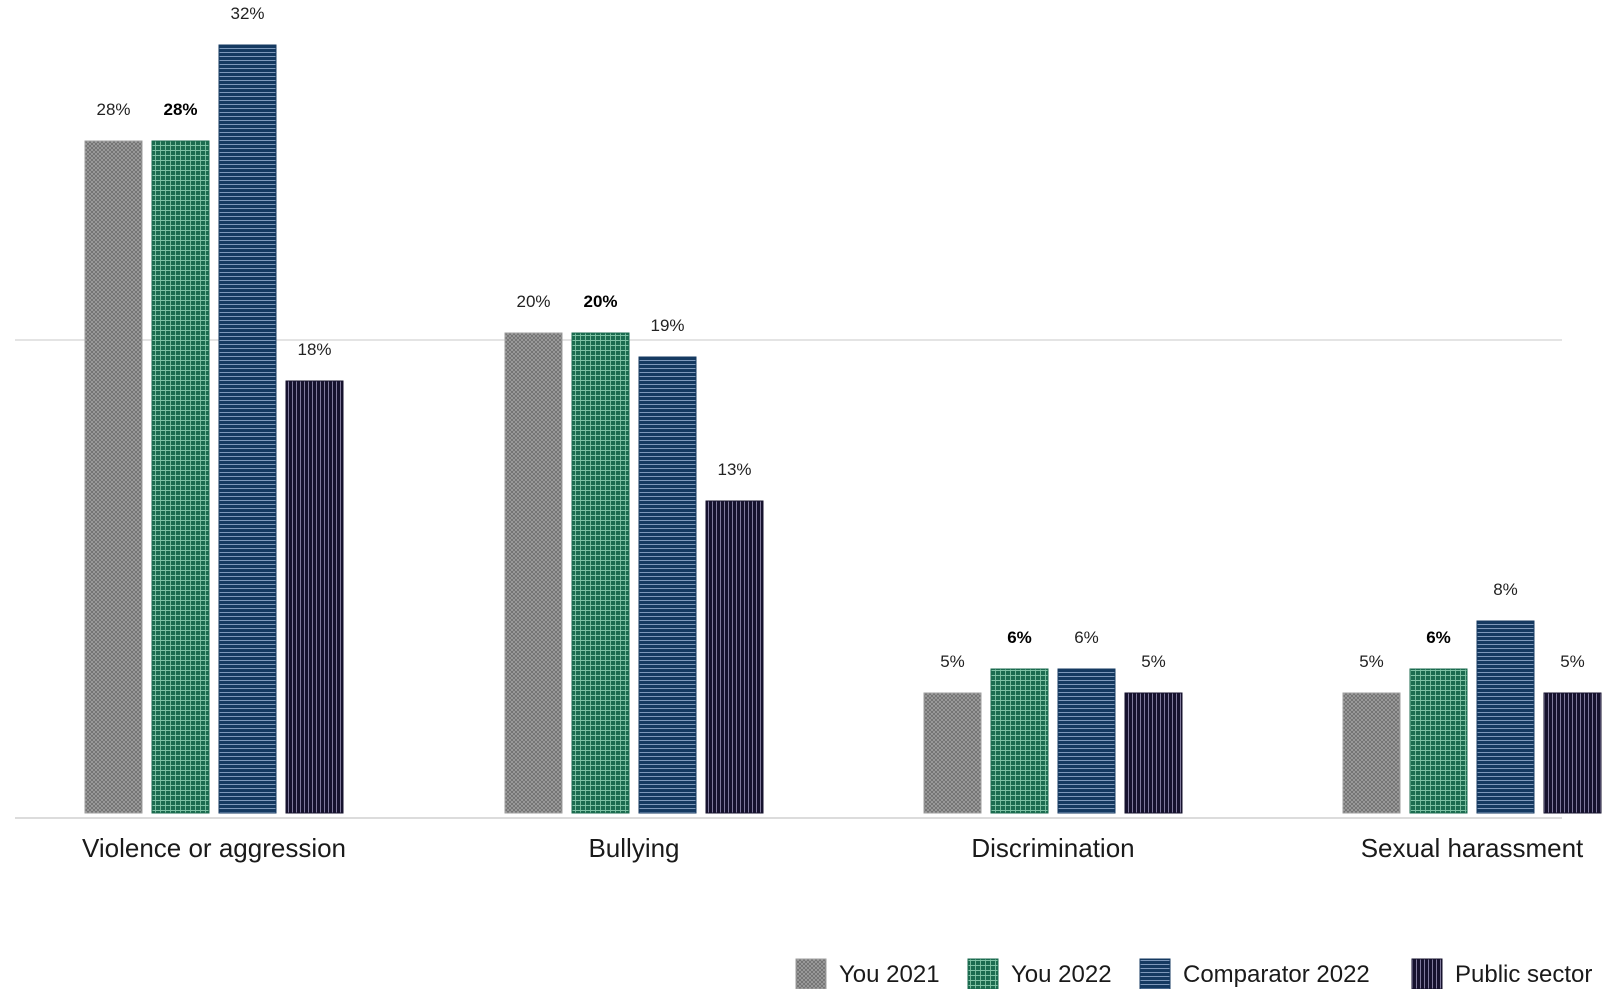 The height and width of the screenshot is (989, 1611). I want to click on data-label-sexual-harassment-public-sector: 5%, so click(1572, 661).